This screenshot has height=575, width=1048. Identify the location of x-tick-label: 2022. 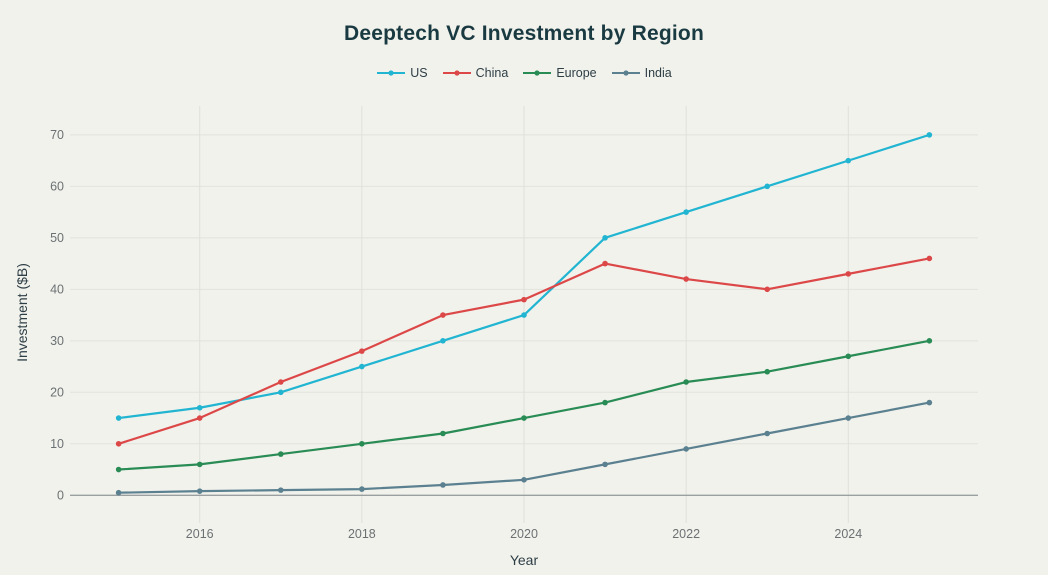
(686, 534).